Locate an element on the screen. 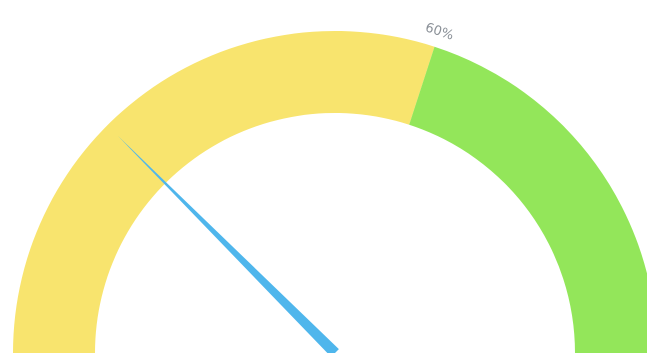  threshold-label: 60% is located at coordinates (439, 31).